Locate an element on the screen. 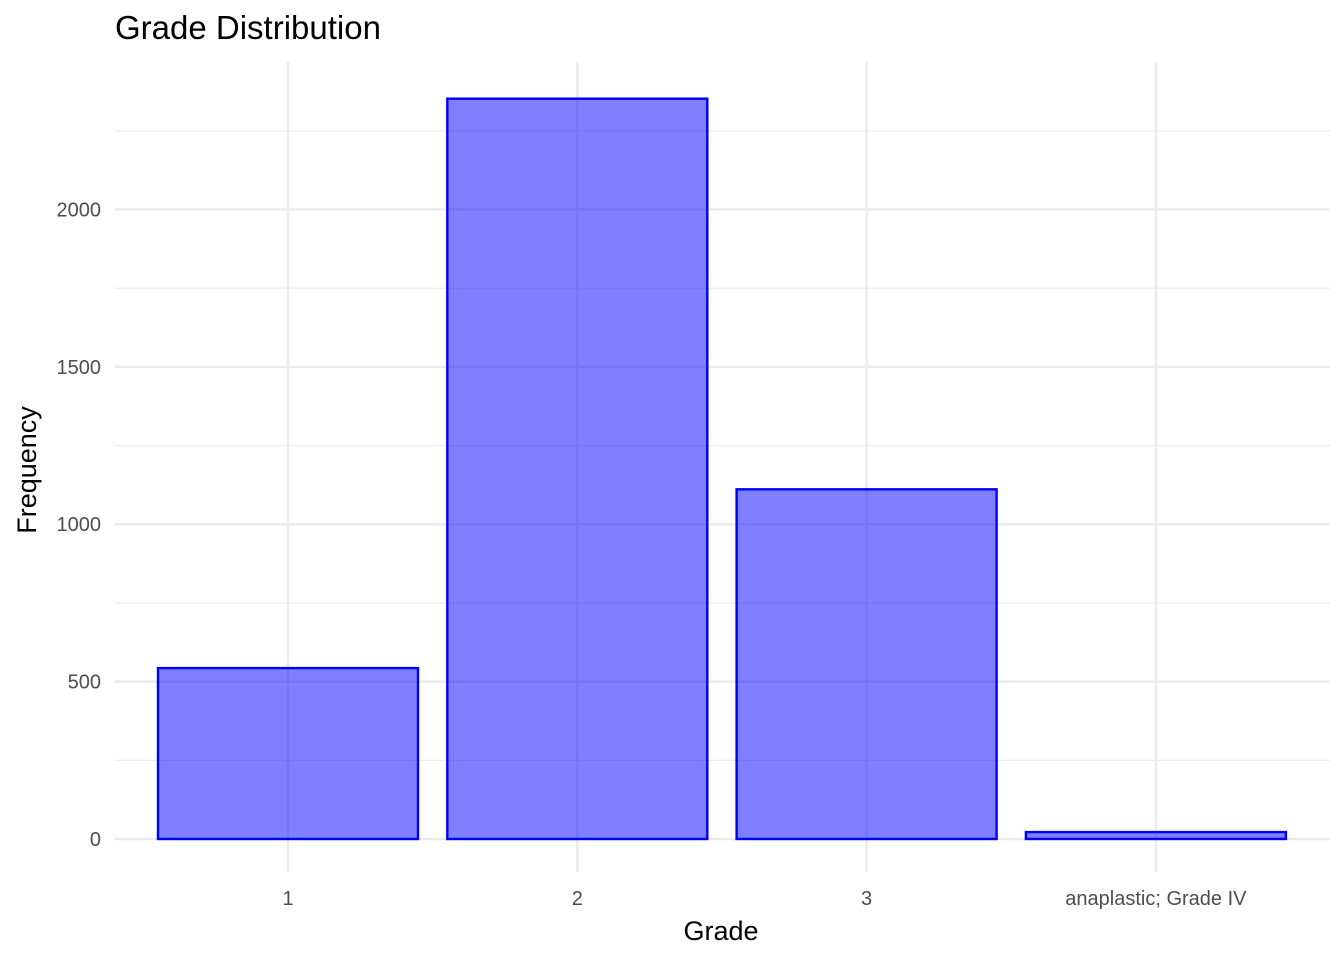  y-tick-label: 1500 is located at coordinates (79, 368).